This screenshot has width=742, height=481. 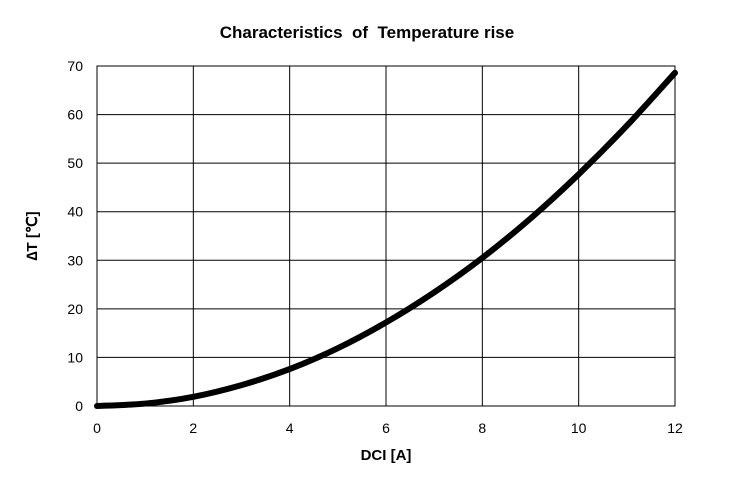 I want to click on x-tick-label: 8, so click(x=482, y=428).